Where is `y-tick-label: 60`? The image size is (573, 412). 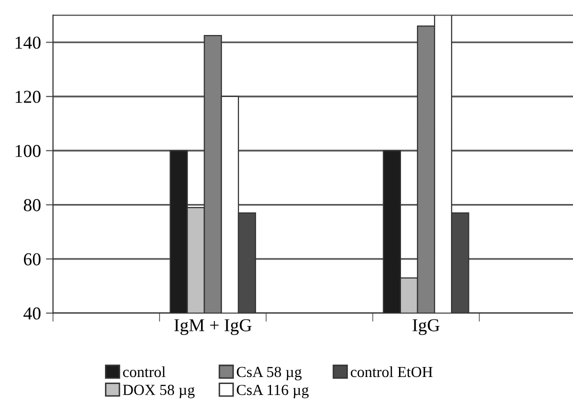 y-tick-label: 60 is located at coordinates (32, 259).